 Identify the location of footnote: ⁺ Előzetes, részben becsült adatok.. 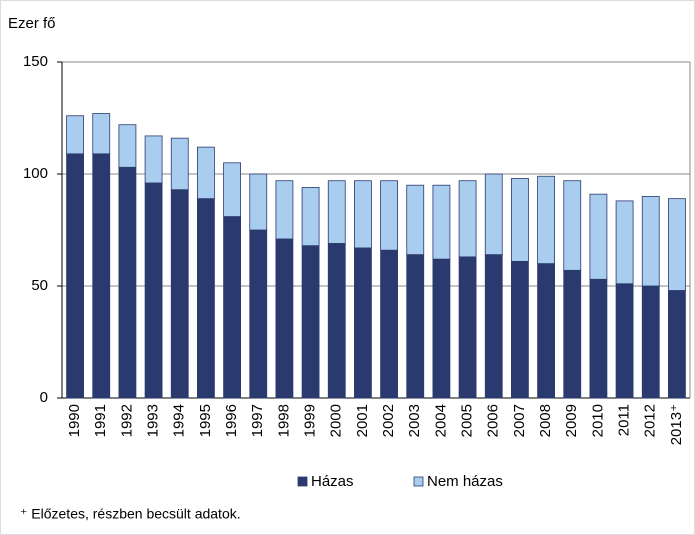
(130, 514).